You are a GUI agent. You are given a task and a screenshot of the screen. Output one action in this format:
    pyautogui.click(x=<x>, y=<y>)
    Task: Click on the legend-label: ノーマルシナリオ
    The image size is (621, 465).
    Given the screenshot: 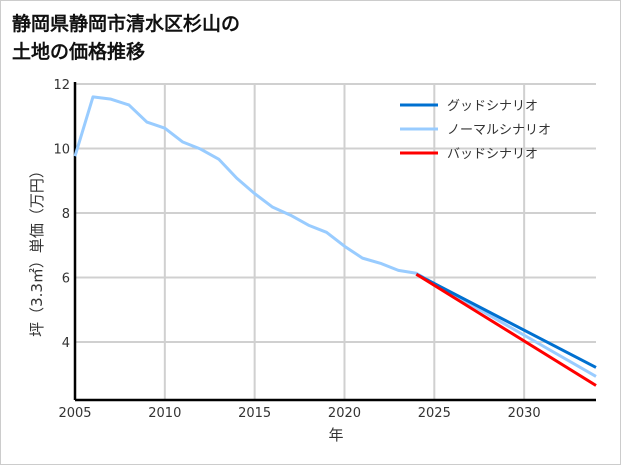 What is the action you would take?
    pyautogui.click(x=499, y=130)
    